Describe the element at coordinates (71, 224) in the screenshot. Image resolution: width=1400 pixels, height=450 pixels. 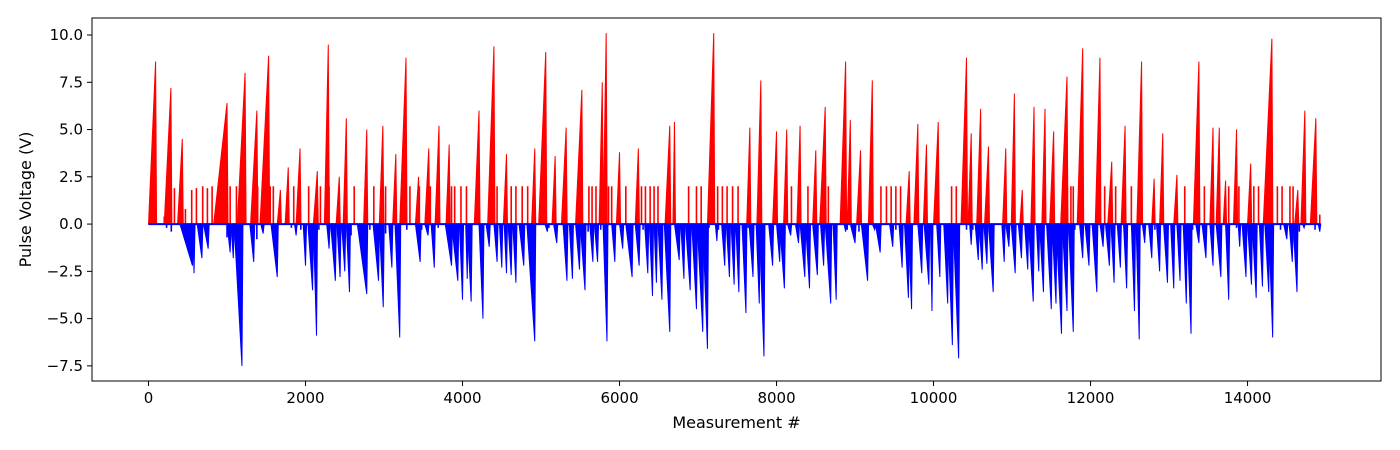
I see `y-tick-label: 0.0` at that location.